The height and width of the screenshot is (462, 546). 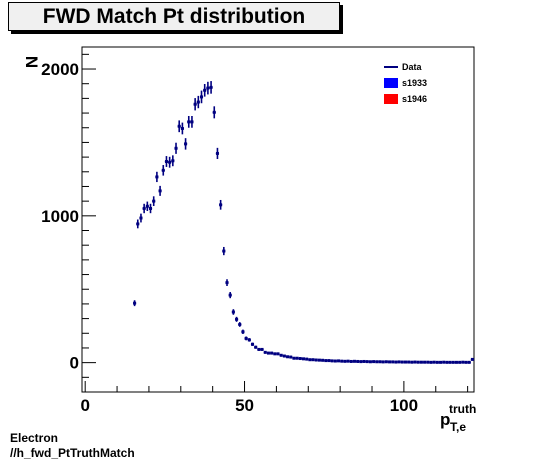 I want to click on x-axis-label-main: p, so click(x=445, y=419).